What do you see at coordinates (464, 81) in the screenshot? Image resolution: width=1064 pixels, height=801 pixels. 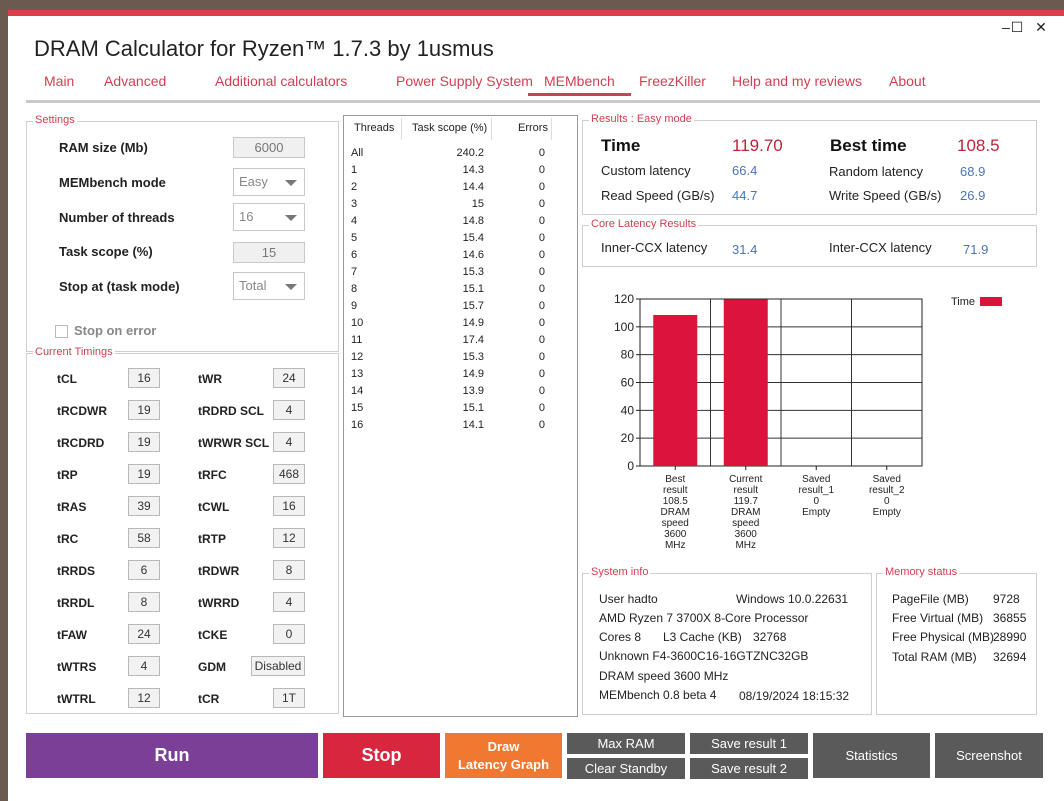 I see `tab-power-supply-system: Power Supply System` at bounding box center [464, 81].